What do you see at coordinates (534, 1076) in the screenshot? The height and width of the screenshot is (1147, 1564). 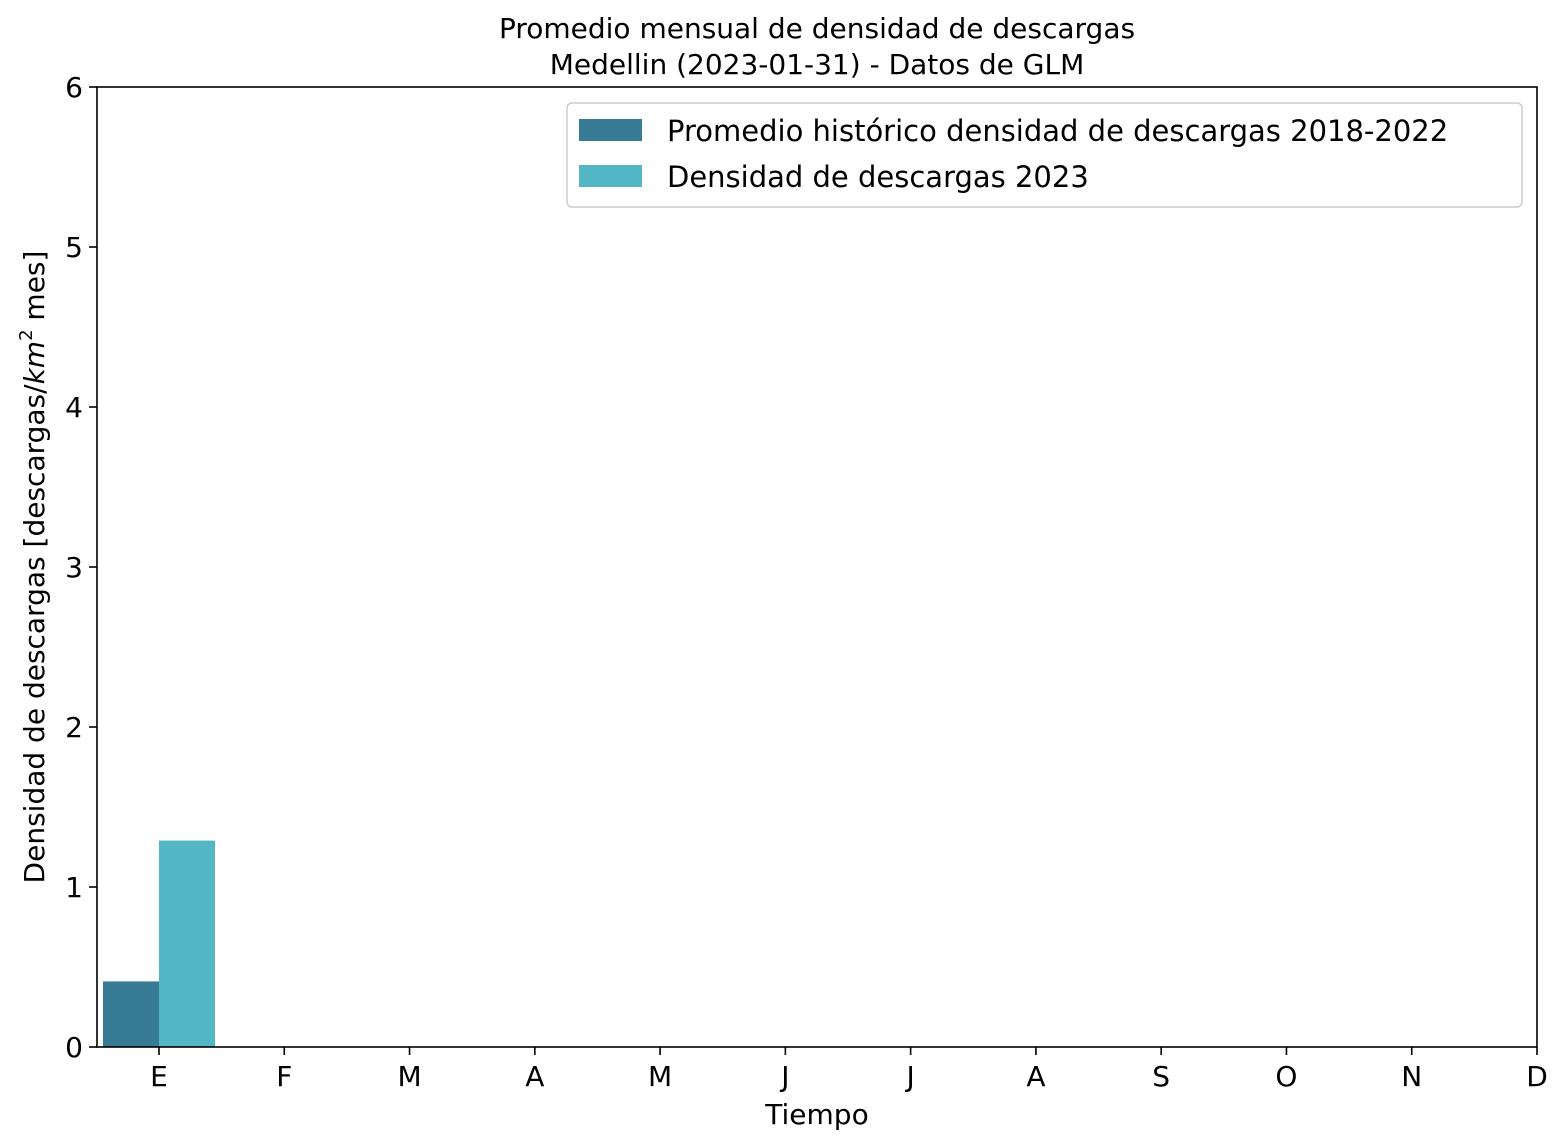 I see `x-tick-label-3: A` at bounding box center [534, 1076].